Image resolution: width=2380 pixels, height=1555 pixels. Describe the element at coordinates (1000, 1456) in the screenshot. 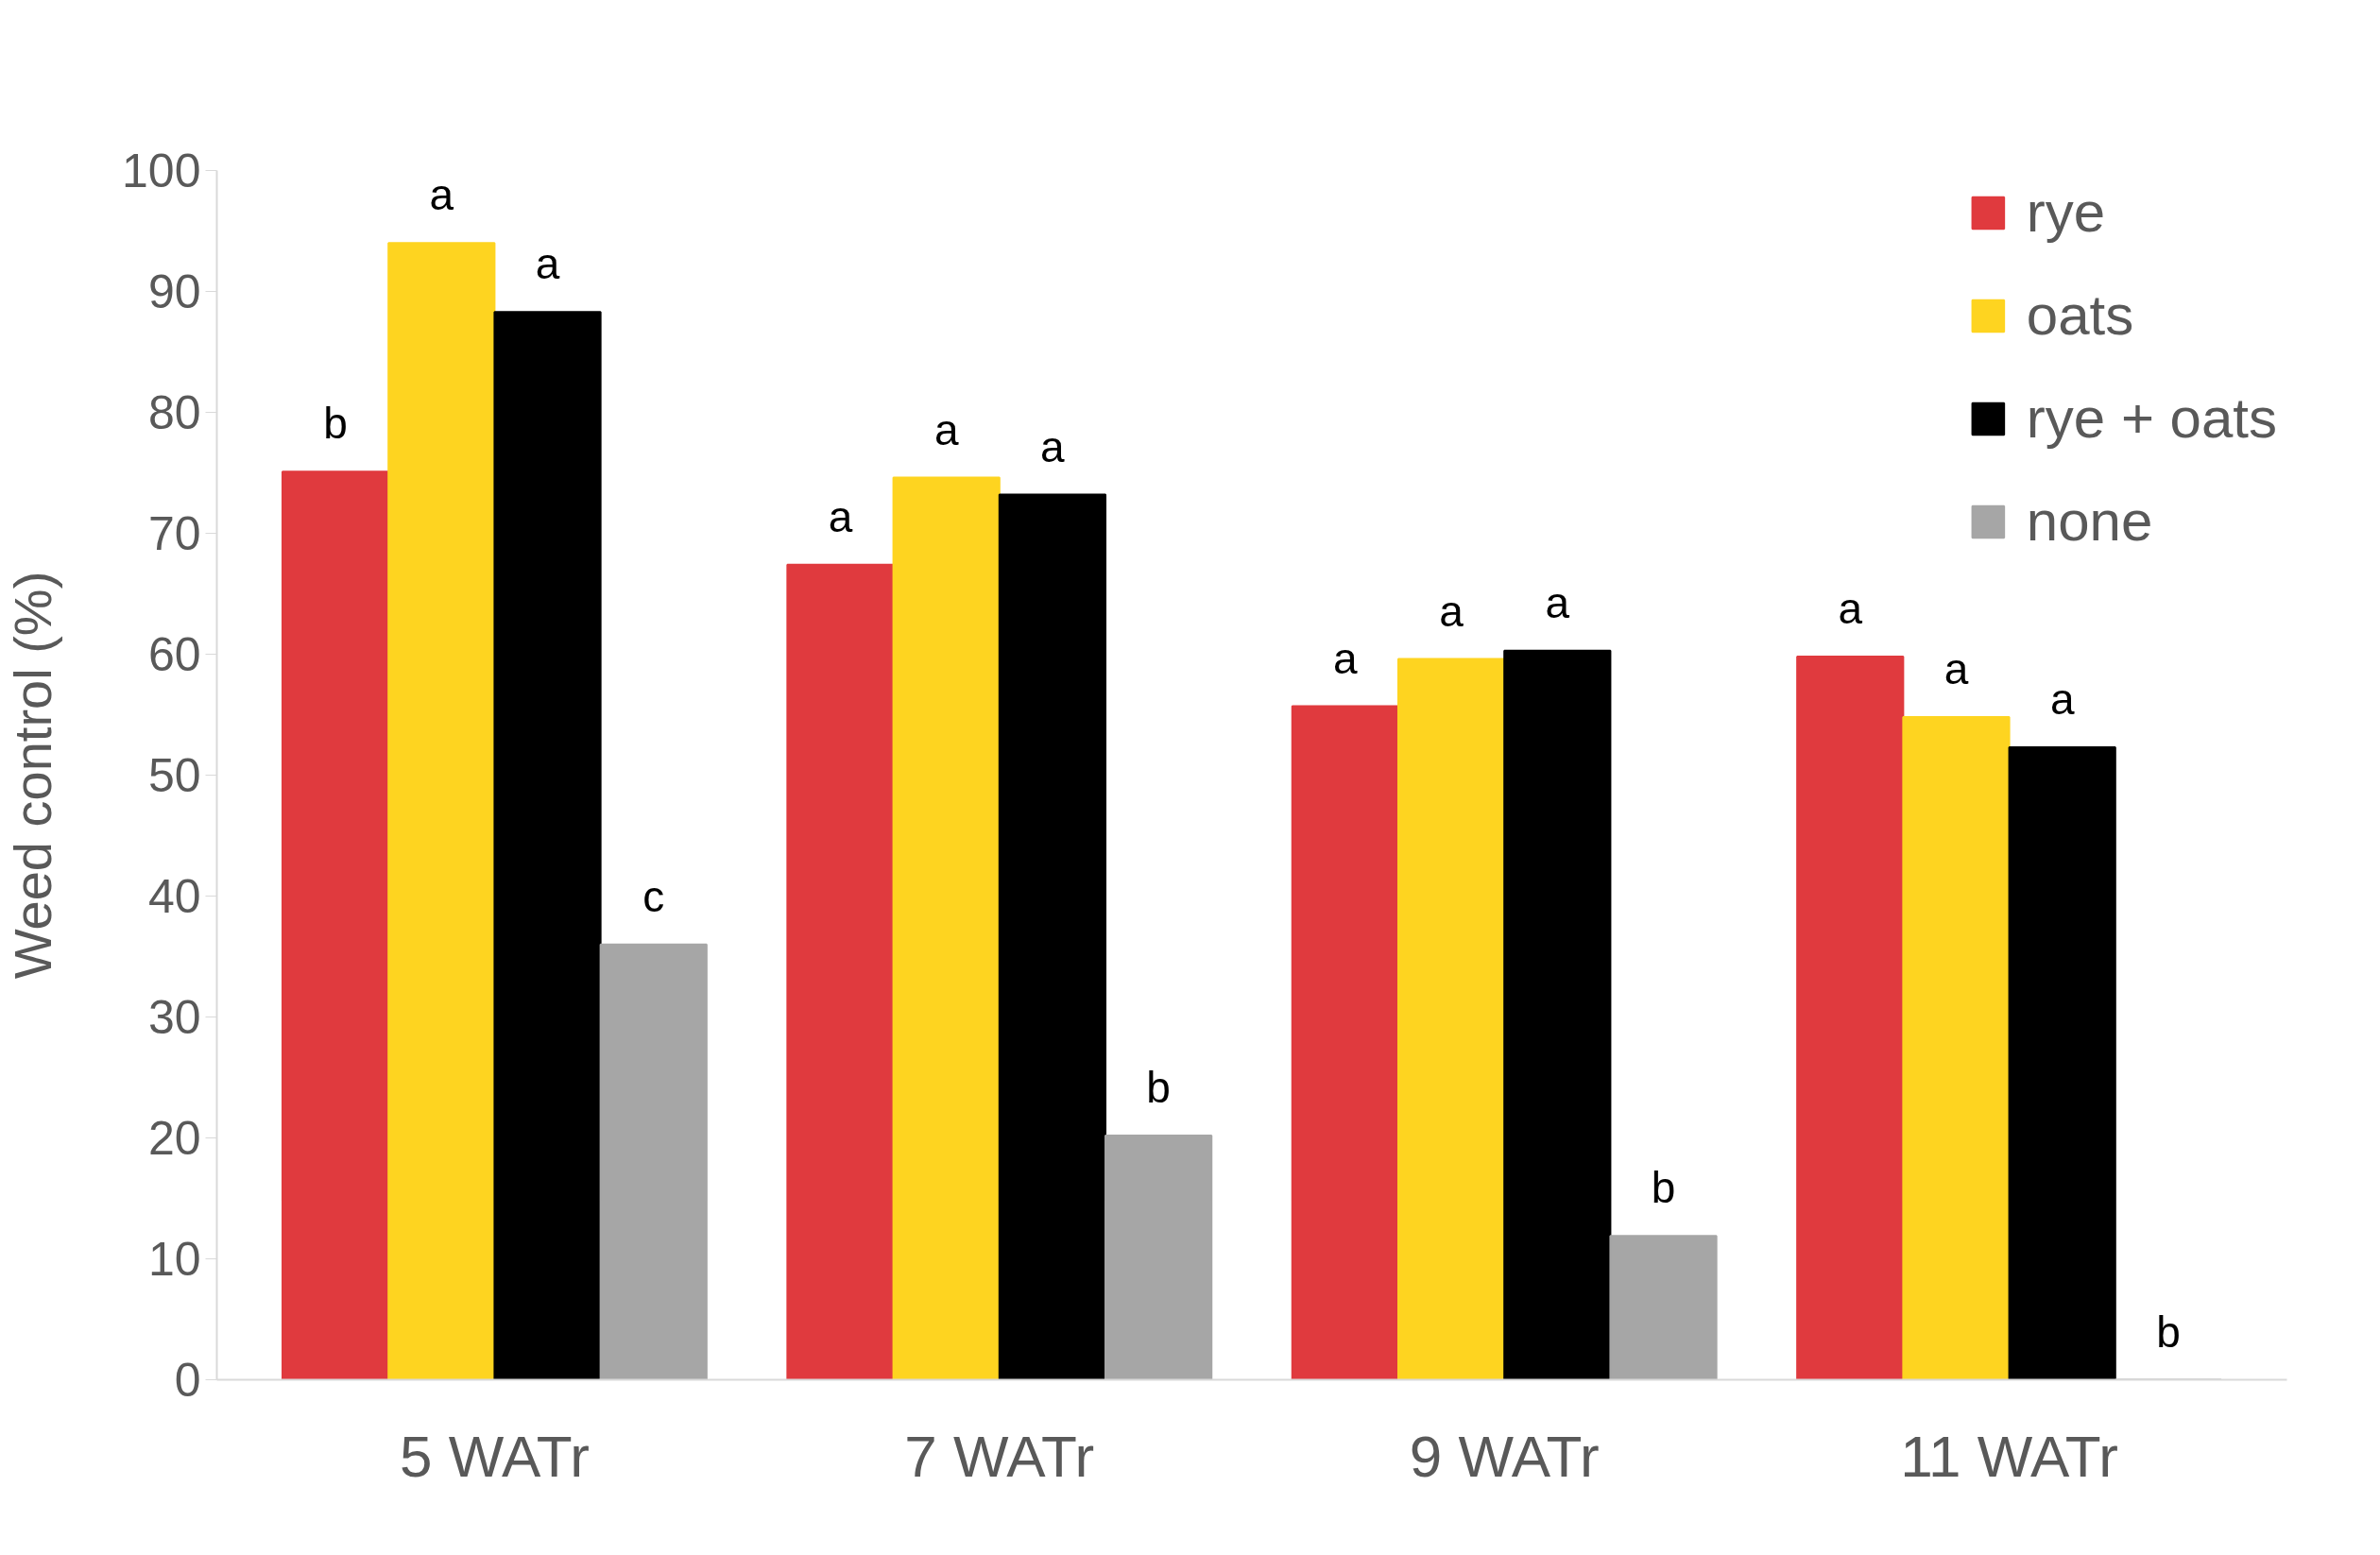

I see `x-tick-label: 7 WATr` at that location.